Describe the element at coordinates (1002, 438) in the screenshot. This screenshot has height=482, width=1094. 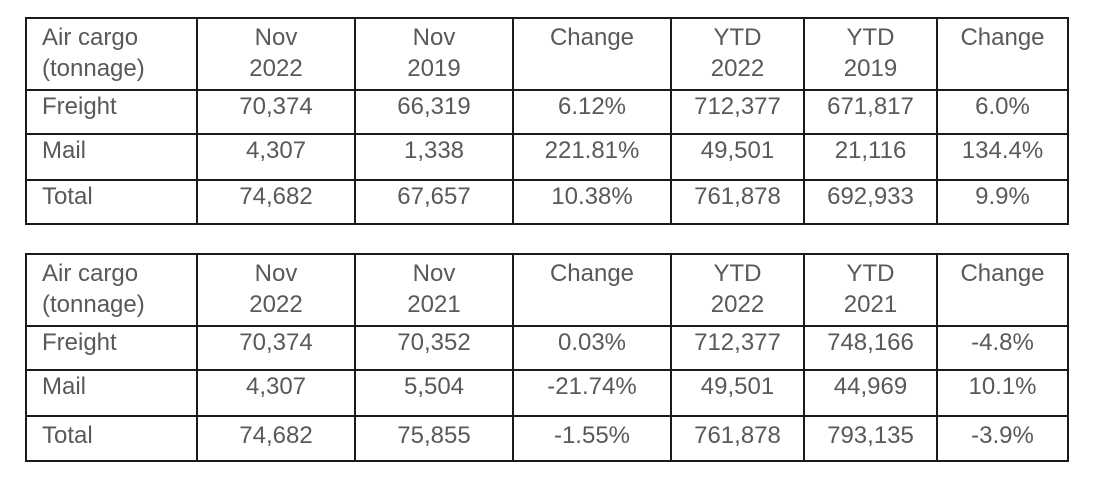
I see `cell-ytd-change: -3.9%` at that location.